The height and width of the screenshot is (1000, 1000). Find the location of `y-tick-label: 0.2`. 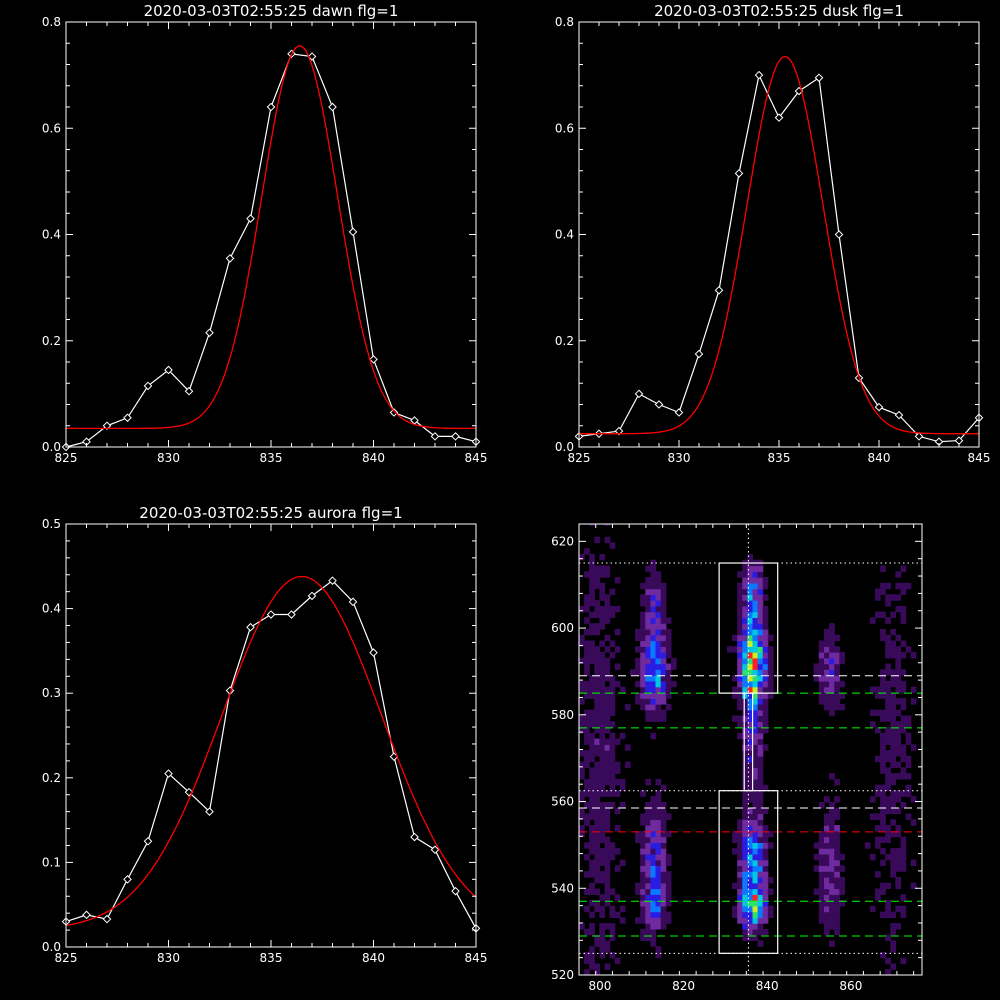

y-tick-label: 0.2 is located at coordinates (51, 341).